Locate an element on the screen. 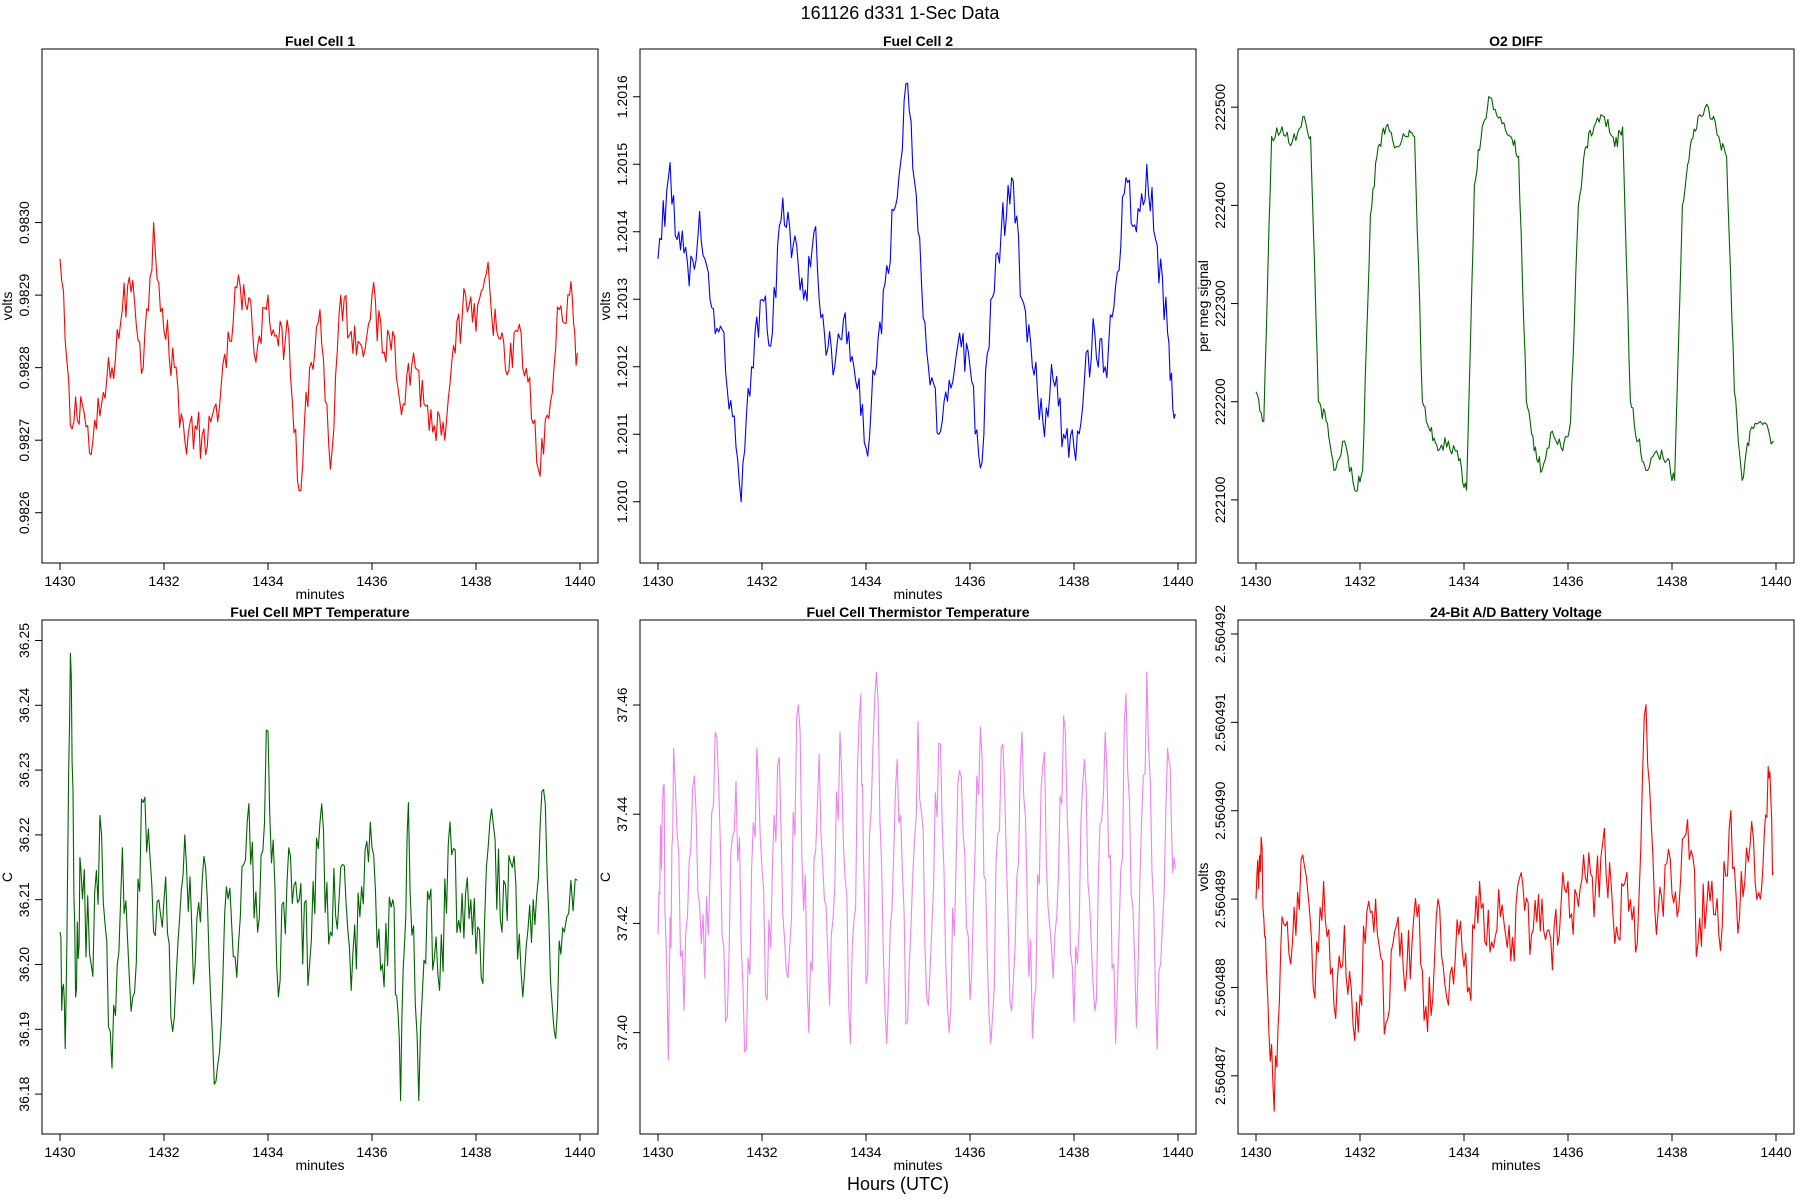  y-axis-label: per meg signal is located at coordinates (1203, 306).